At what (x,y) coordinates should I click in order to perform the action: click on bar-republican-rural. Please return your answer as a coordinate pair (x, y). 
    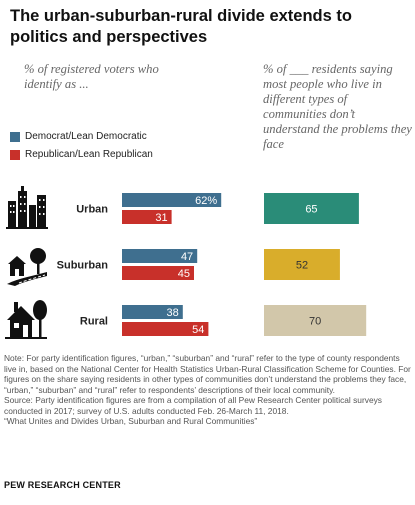
    Looking at the image, I should click on (165, 329).